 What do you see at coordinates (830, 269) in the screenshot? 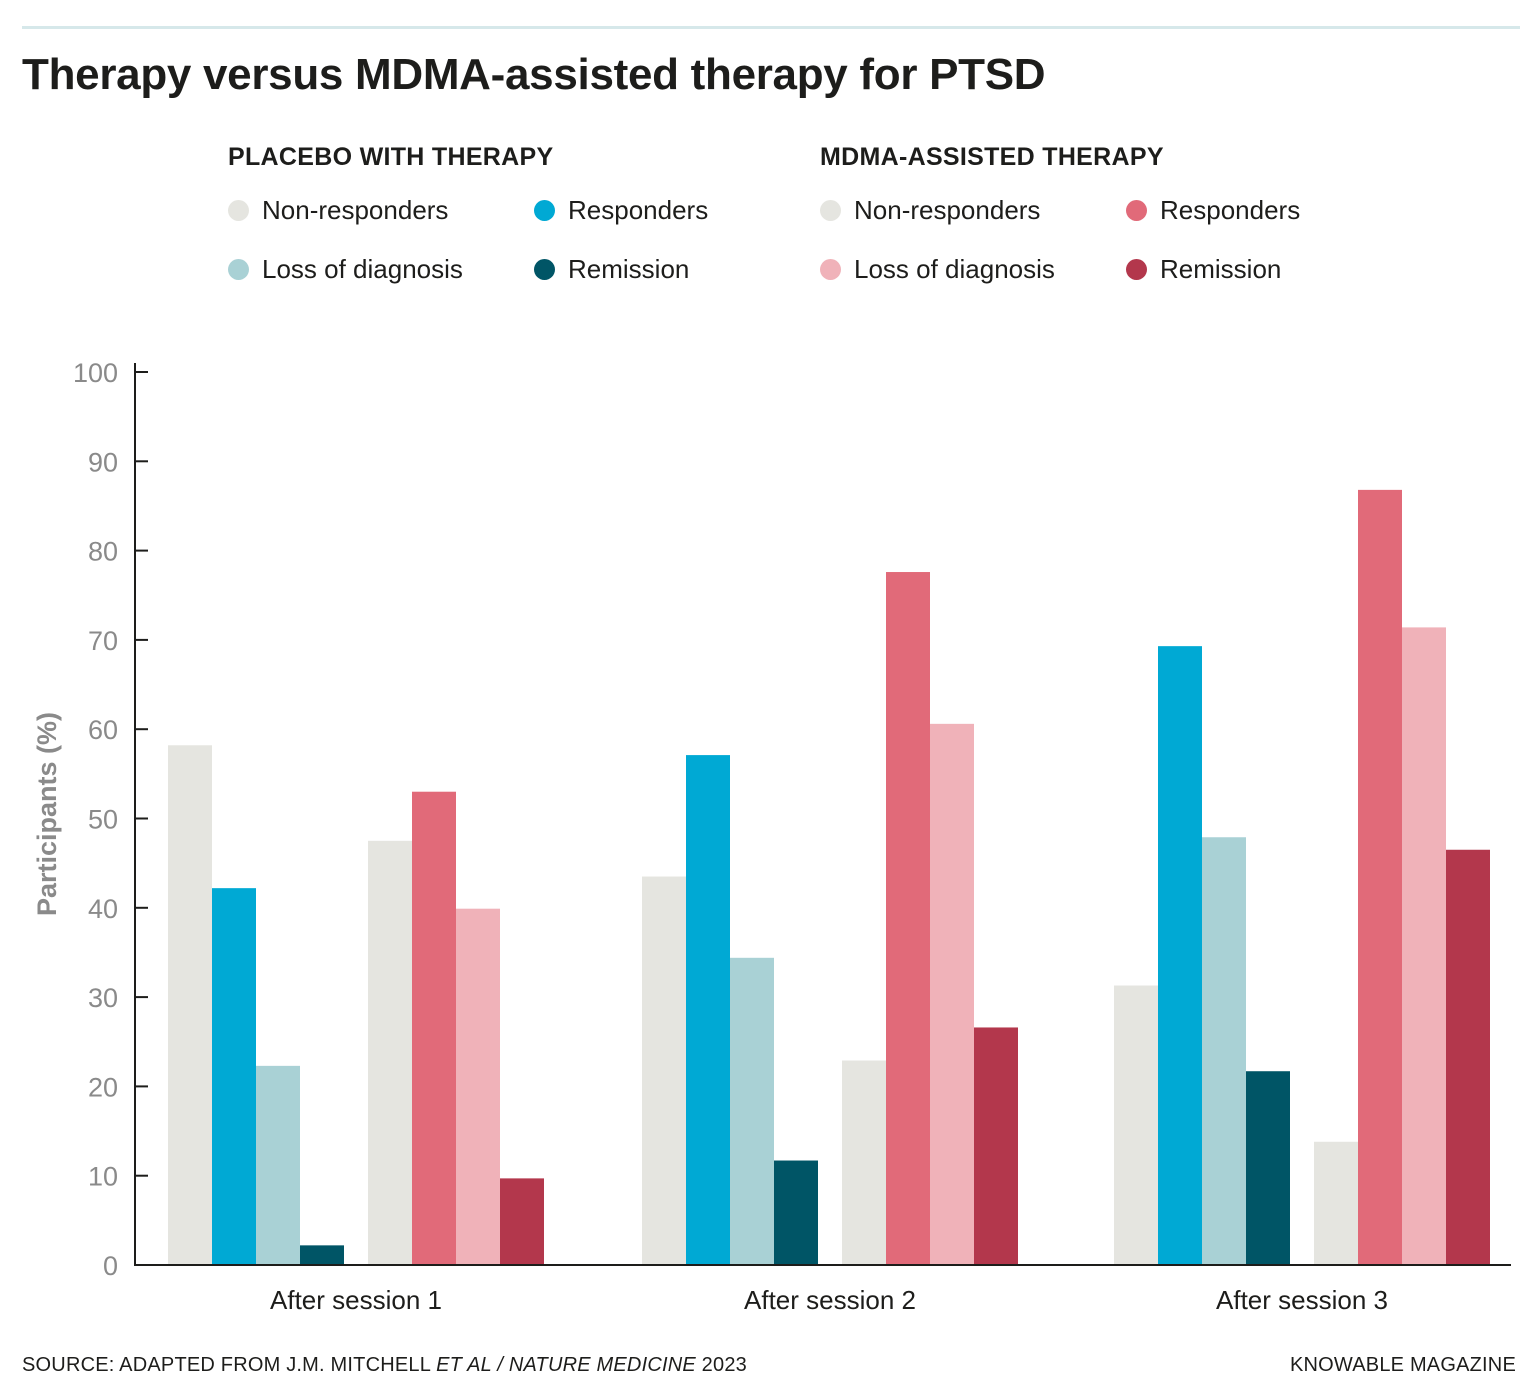
I see `legend-swatch-mdma-loss-of-diagnosis` at bounding box center [830, 269].